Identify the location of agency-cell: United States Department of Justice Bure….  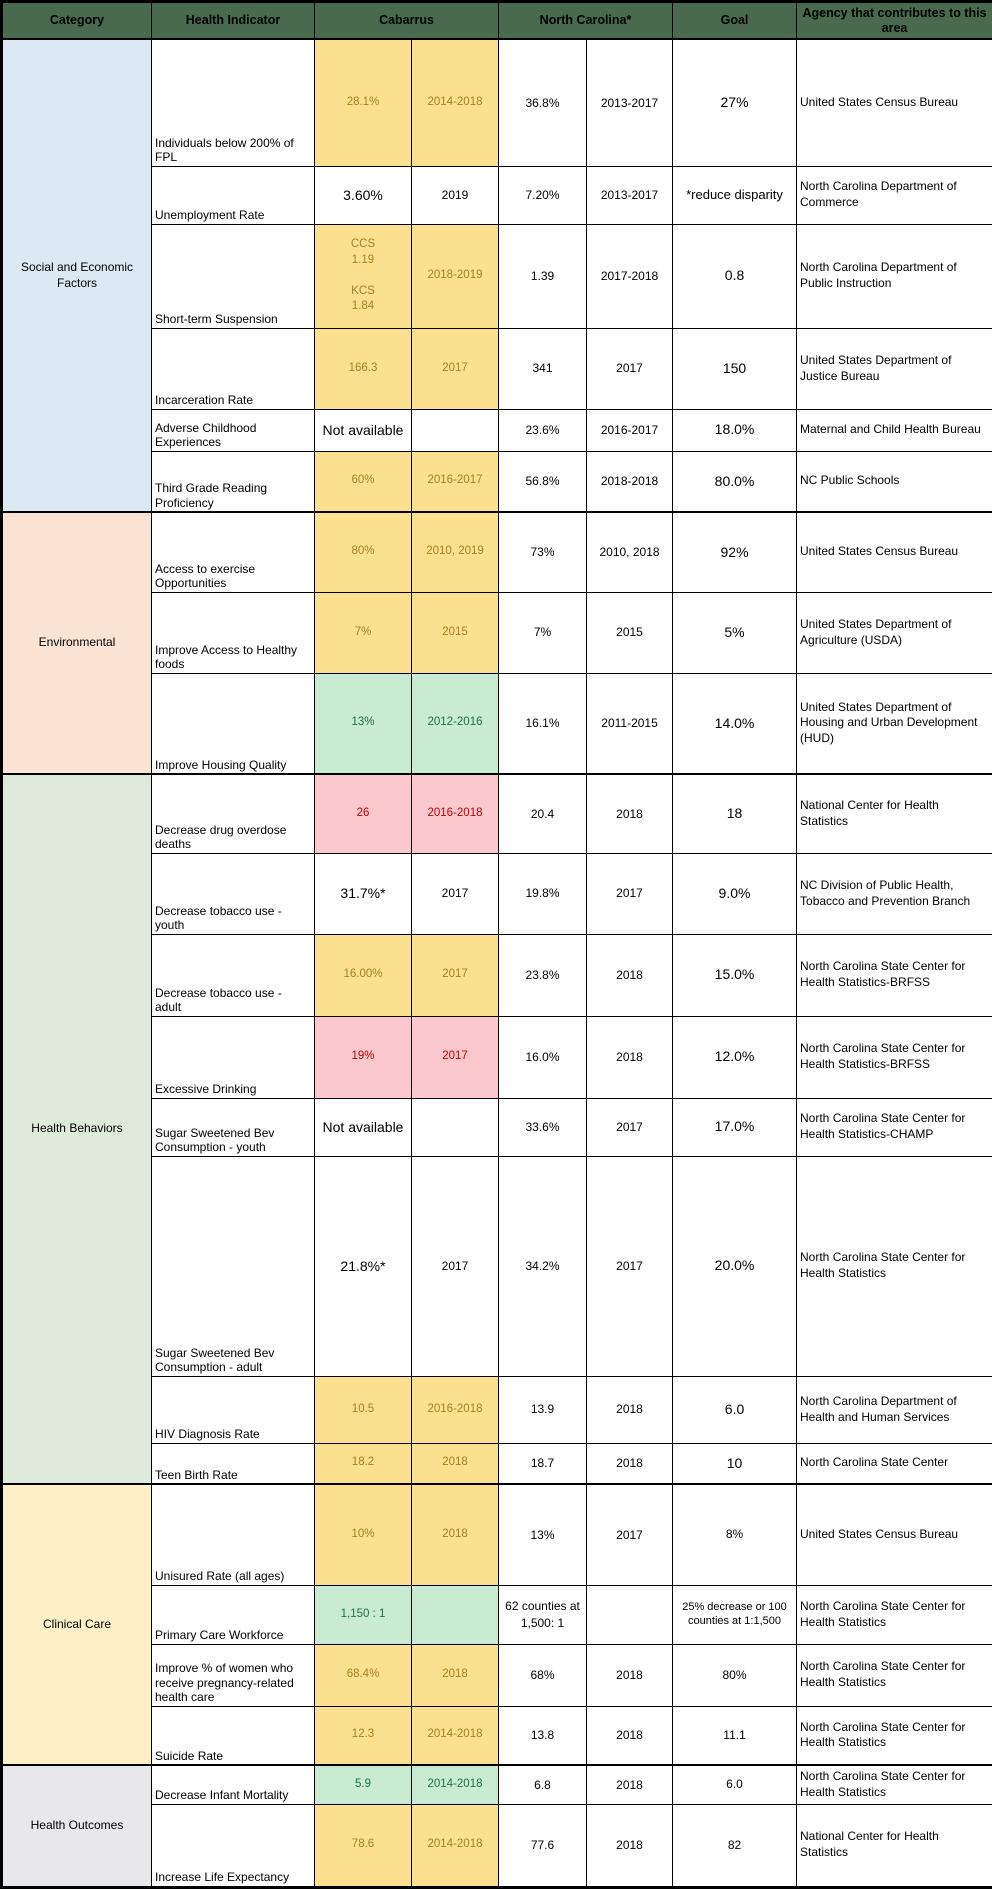
(894, 368).